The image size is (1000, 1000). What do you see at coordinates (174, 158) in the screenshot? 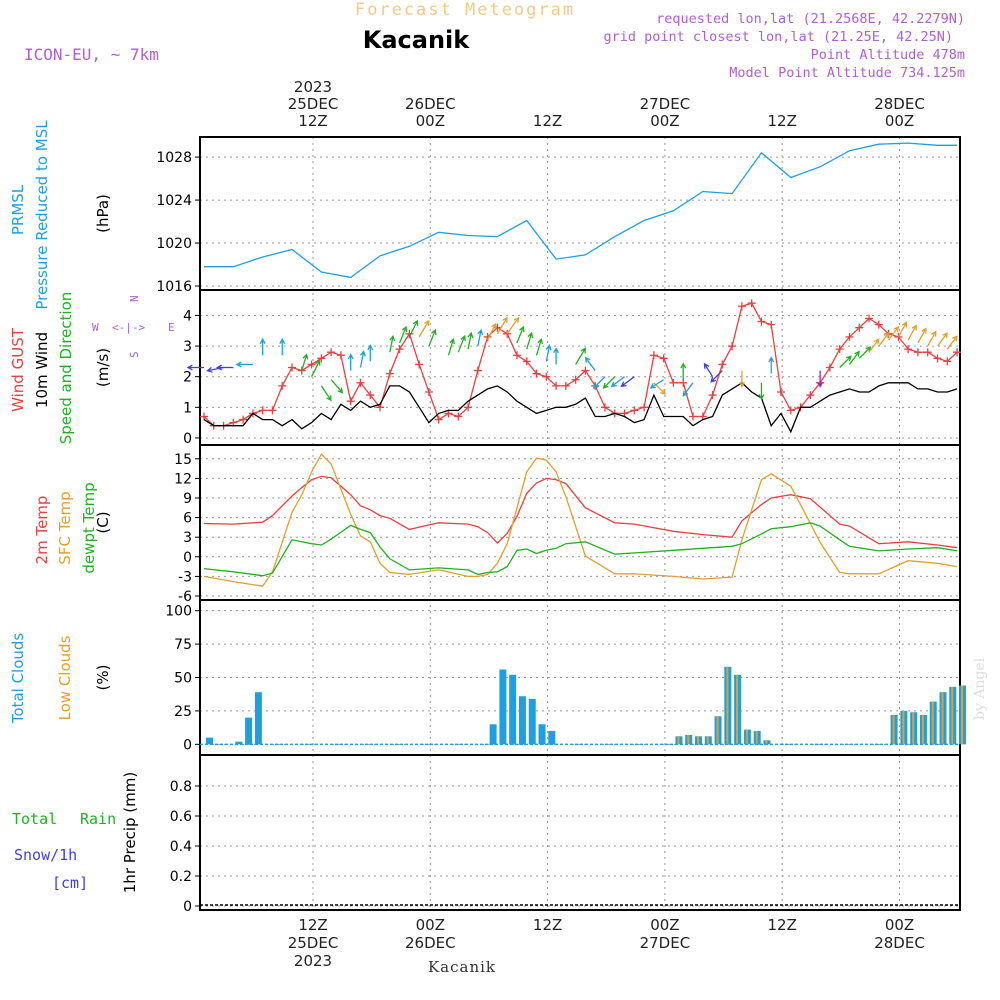
I see `y-tick-label: 1028` at bounding box center [174, 158].